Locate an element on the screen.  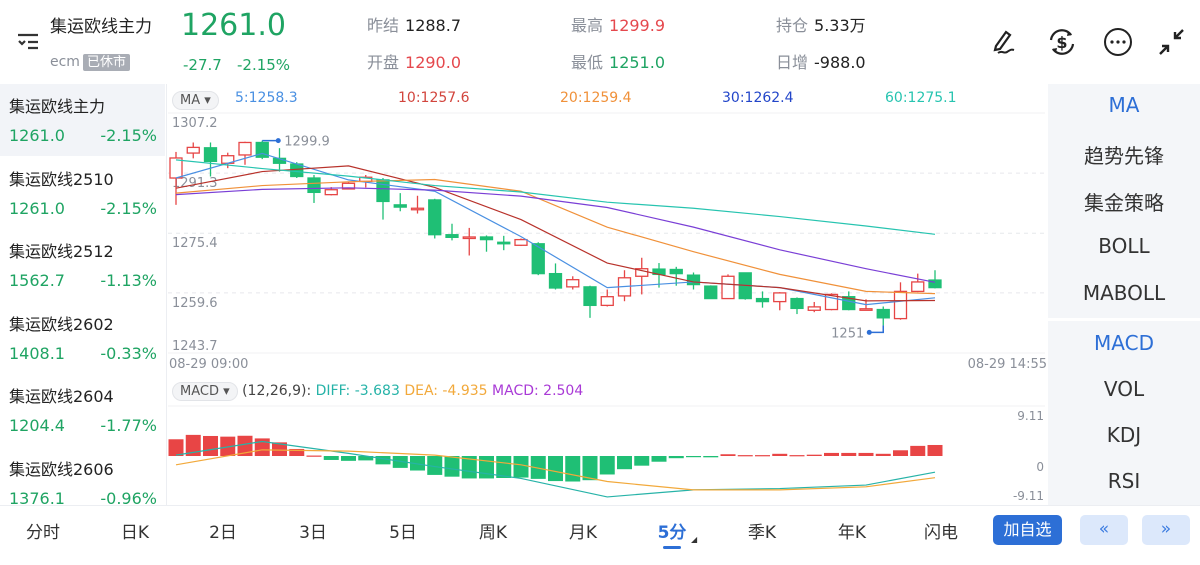
indicator-option: MA is located at coordinates (1124, 105).